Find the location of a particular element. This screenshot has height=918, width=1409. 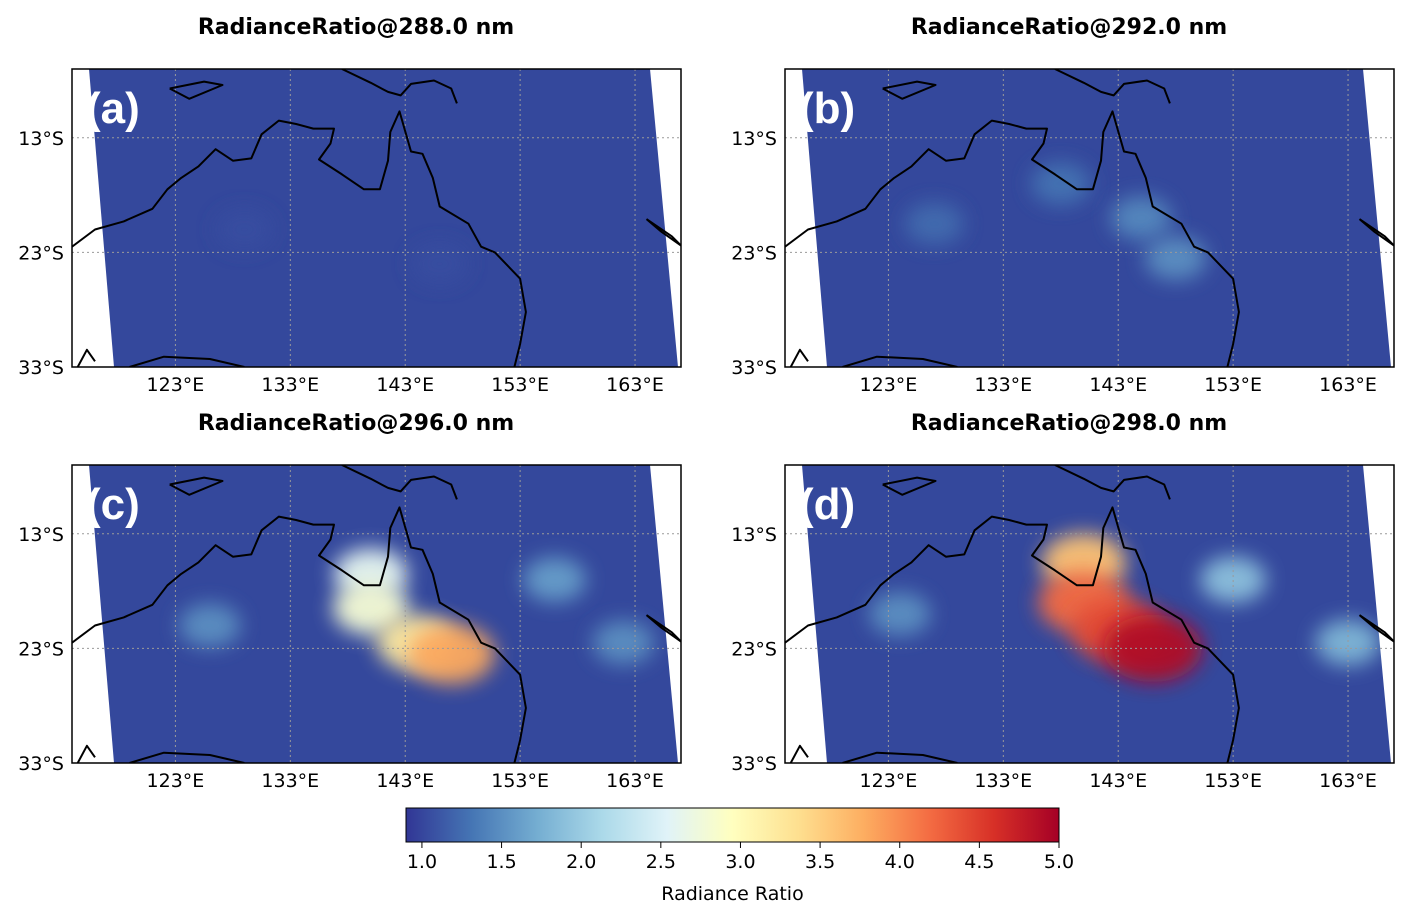

panel-title: RadianceRatio@288.0 nm is located at coordinates (356, 27).